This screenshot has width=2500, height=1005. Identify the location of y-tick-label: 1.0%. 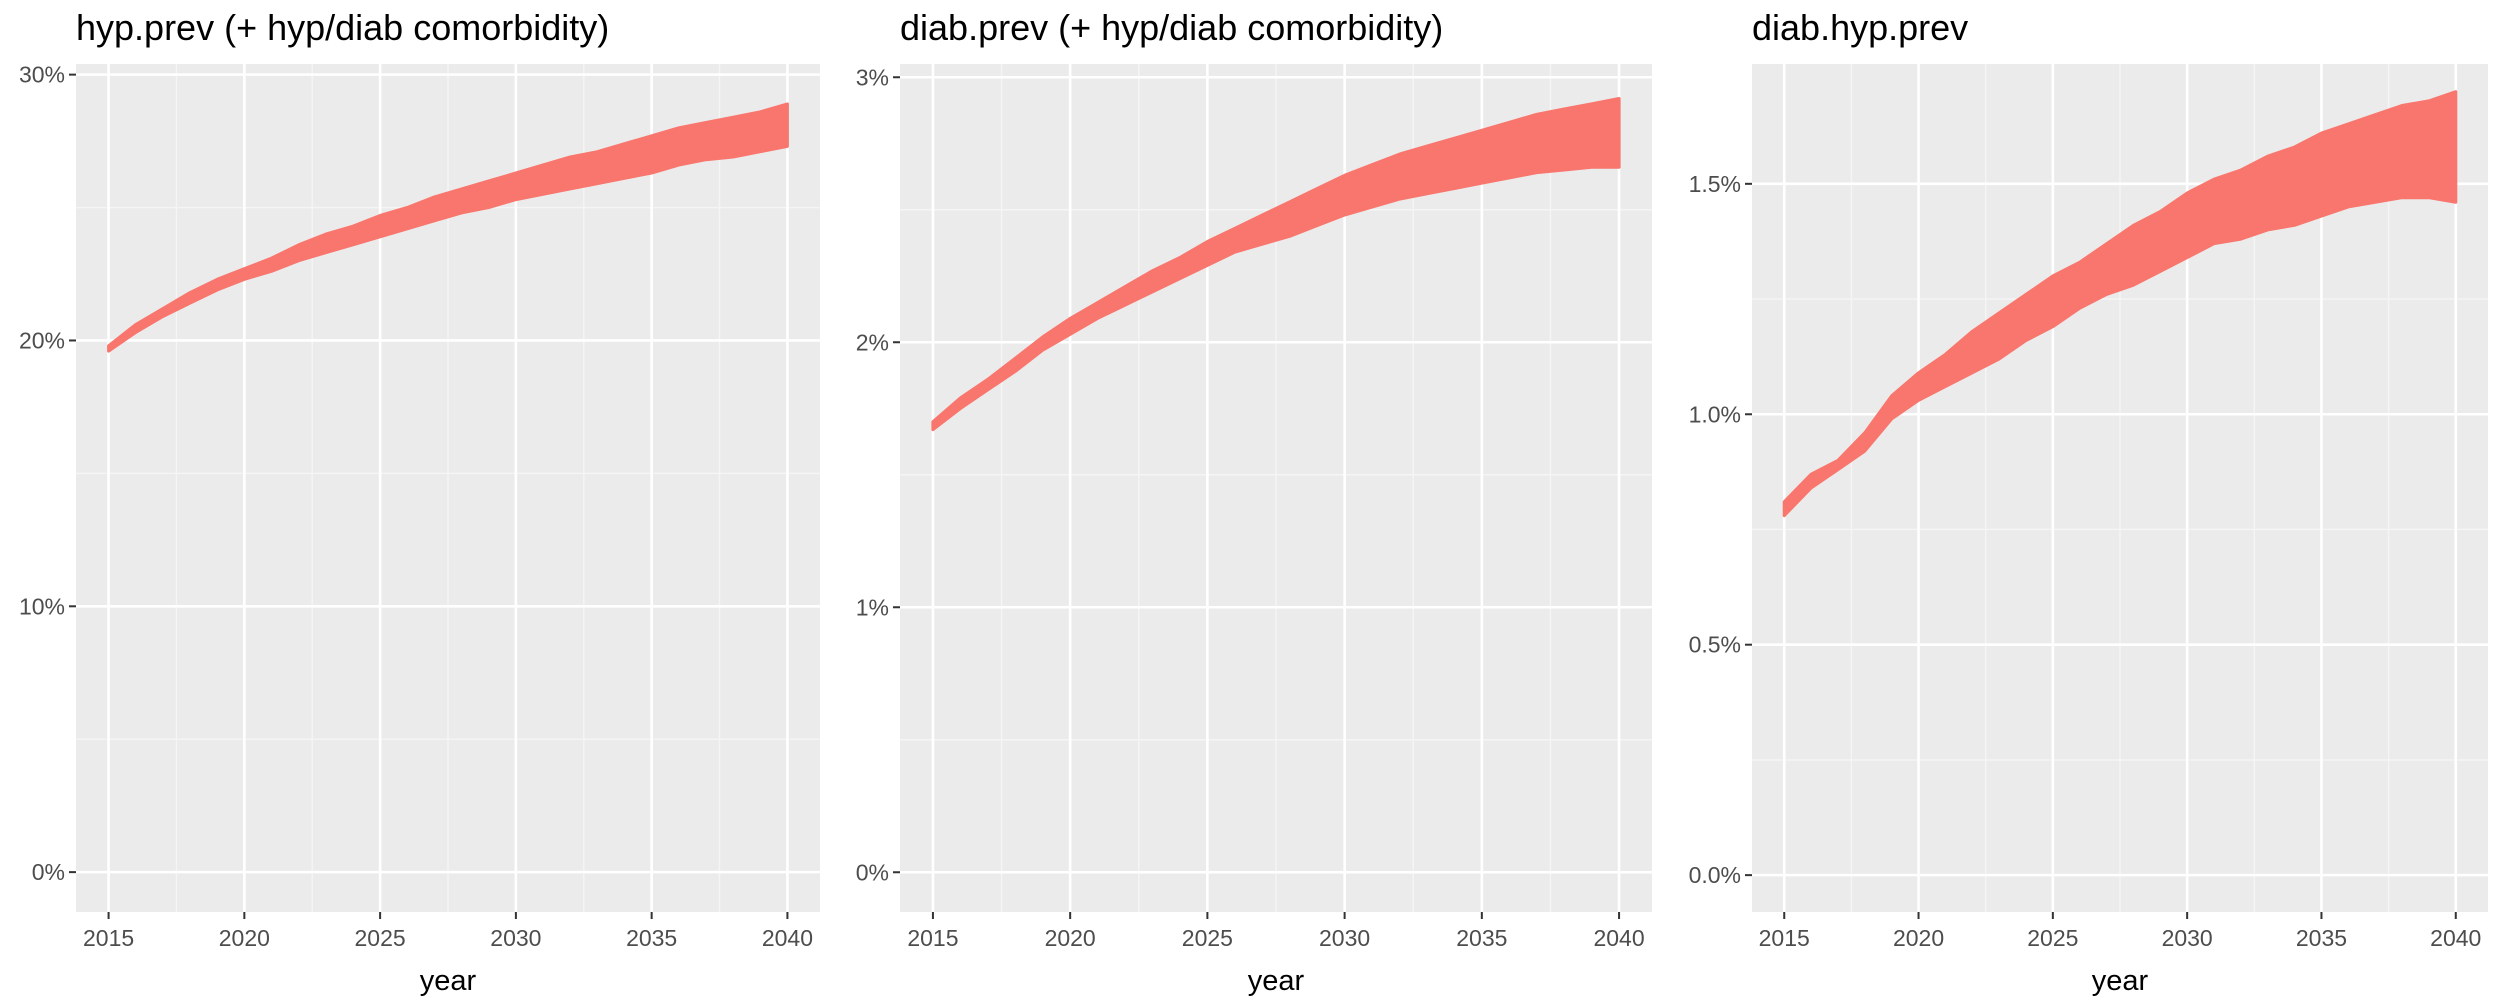
(1715, 414).